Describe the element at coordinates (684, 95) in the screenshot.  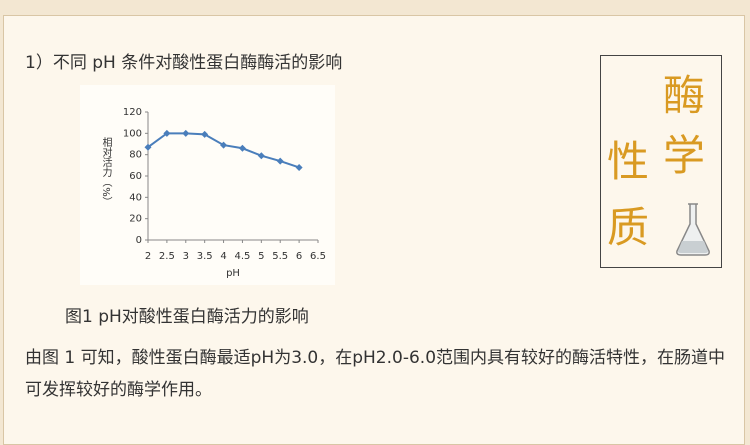
I see `badge-char: 酶` at that location.